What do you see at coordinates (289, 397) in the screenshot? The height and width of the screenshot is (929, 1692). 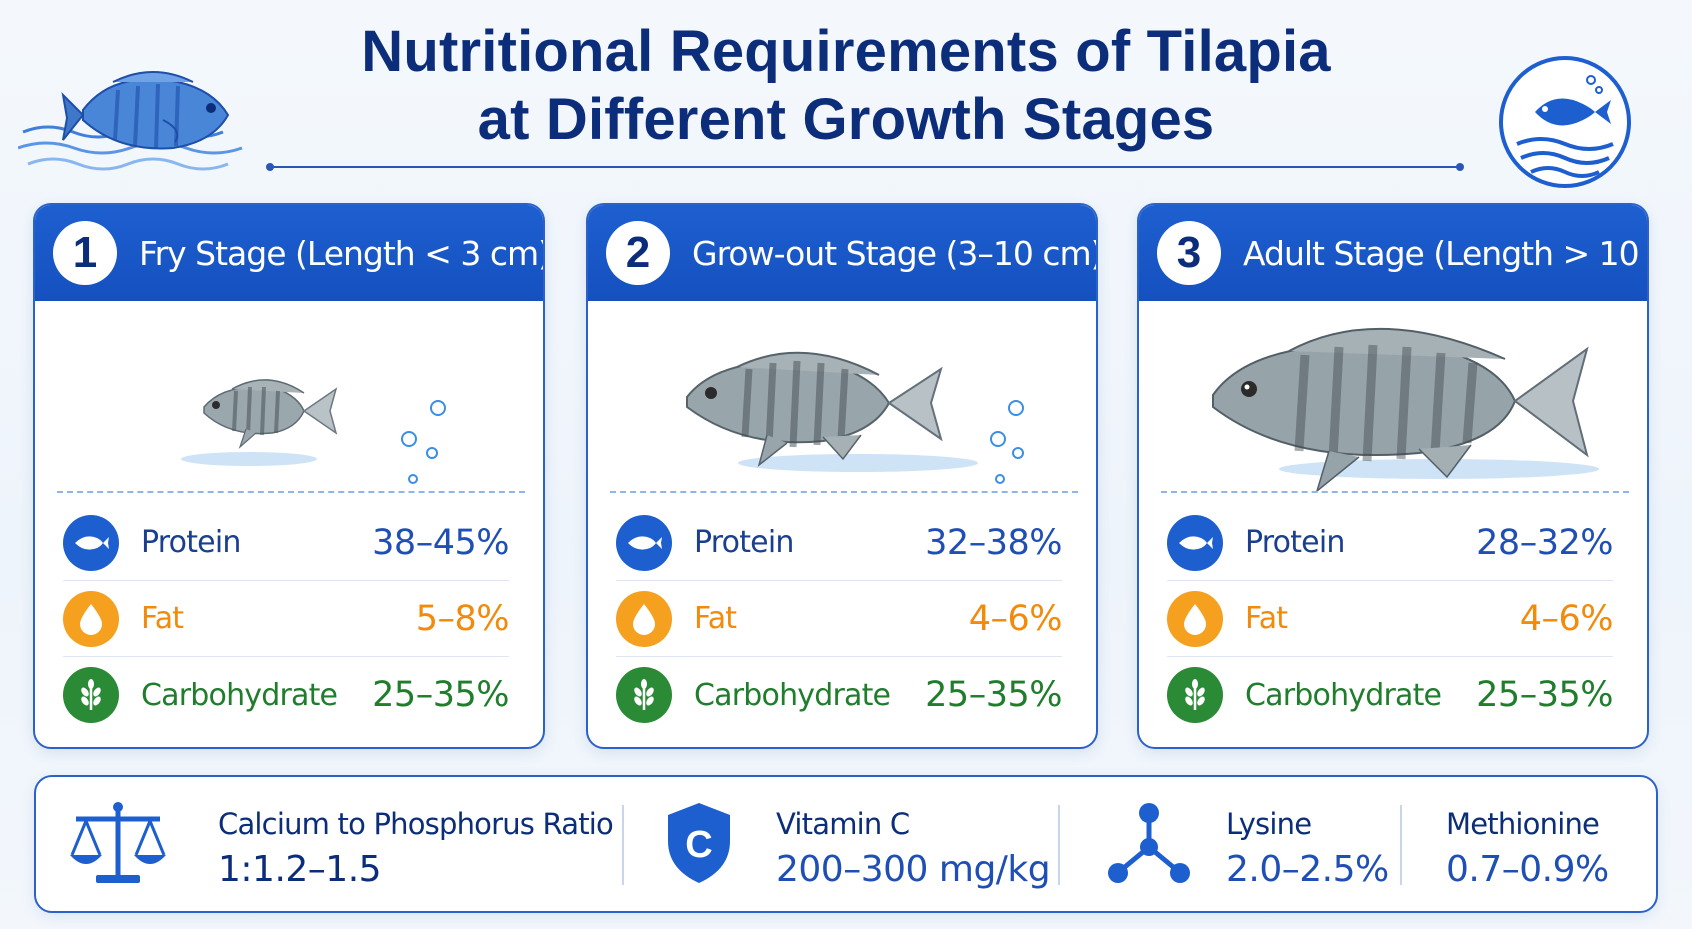 I see `fry-fish-illustration` at bounding box center [289, 397].